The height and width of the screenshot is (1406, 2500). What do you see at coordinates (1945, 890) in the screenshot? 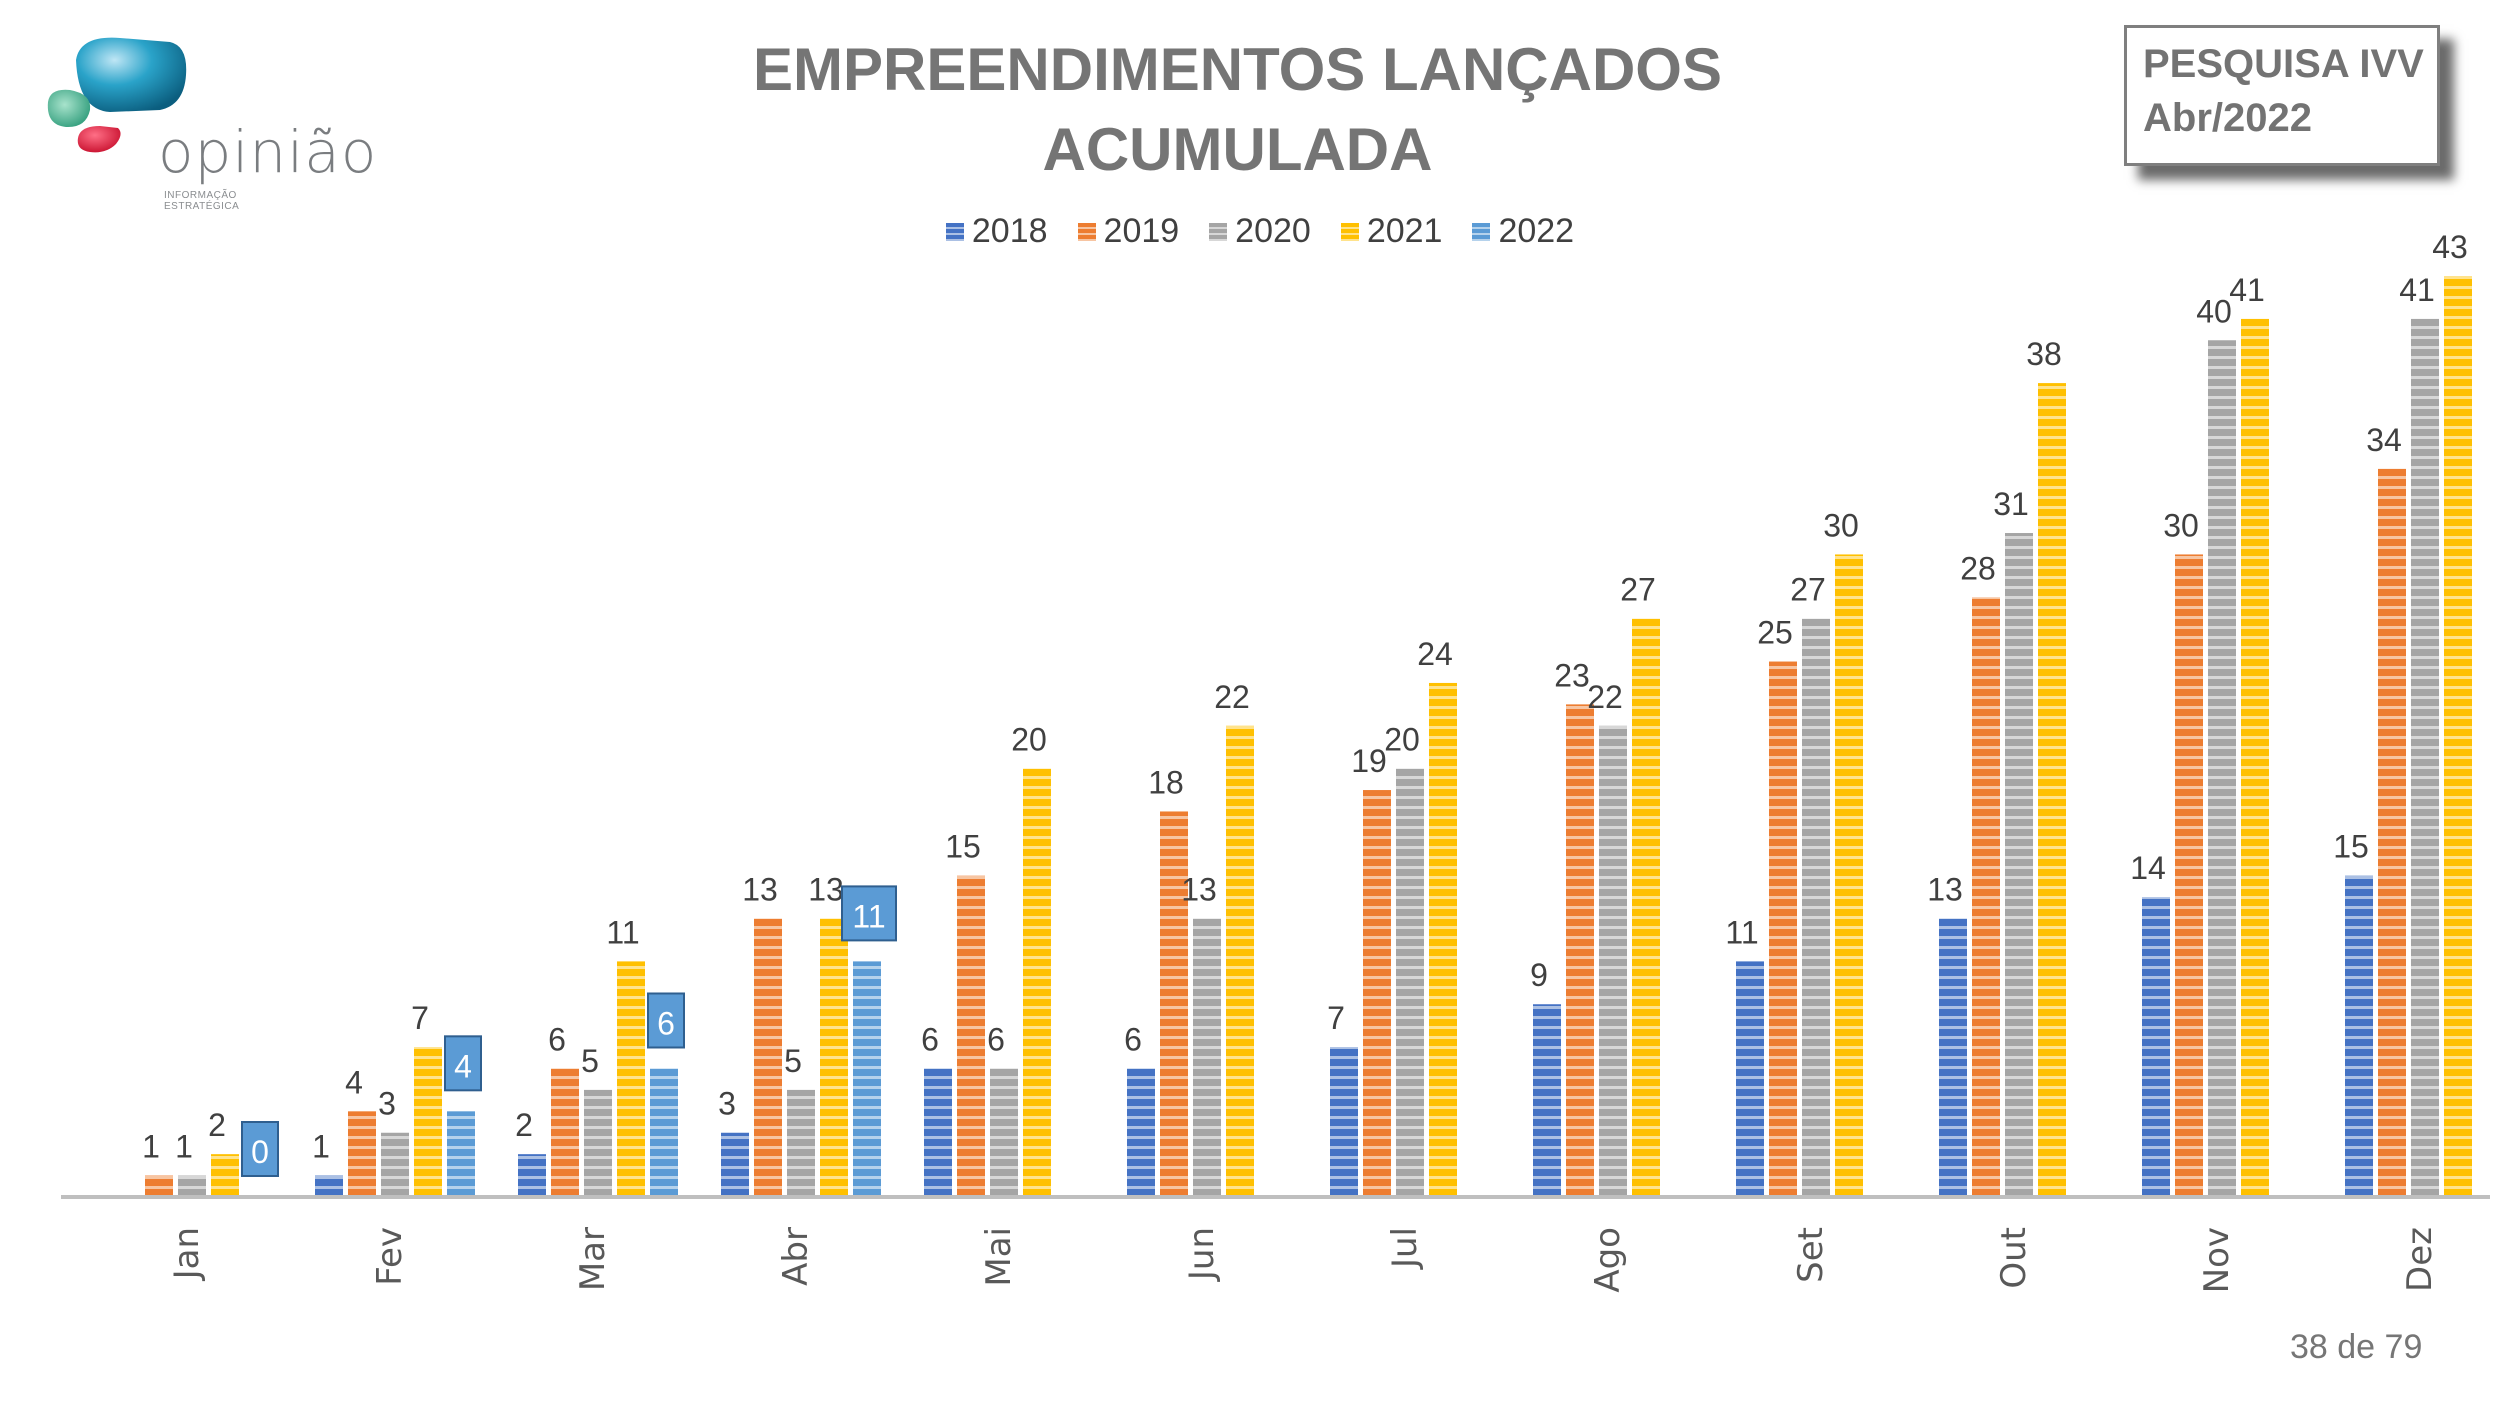
I see `data-label-2018-Out: 13` at bounding box center [1945, 890].